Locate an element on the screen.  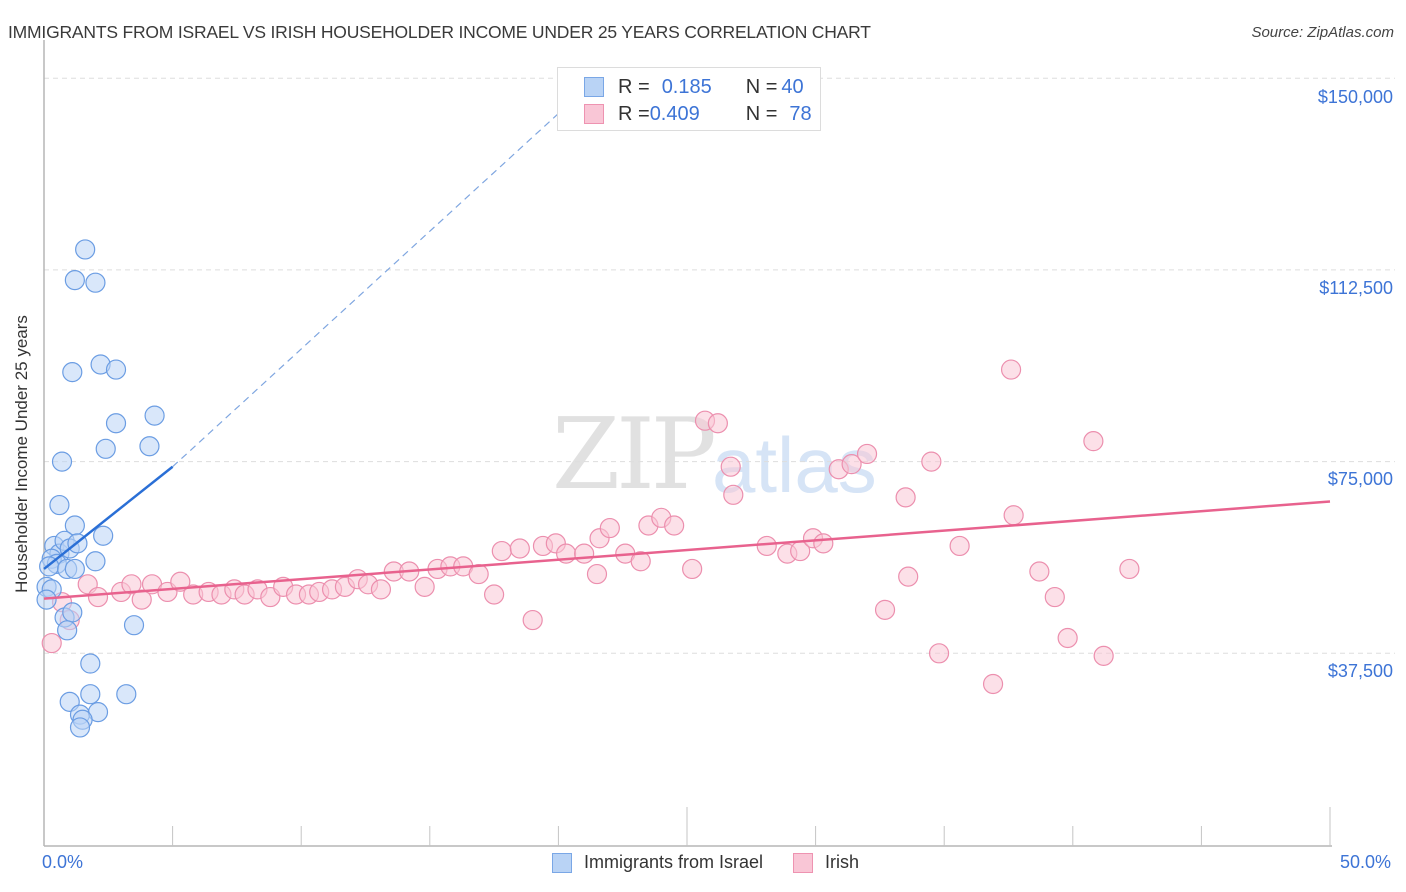
legend-item-irish: Irish is located at coordinates (826, 862).